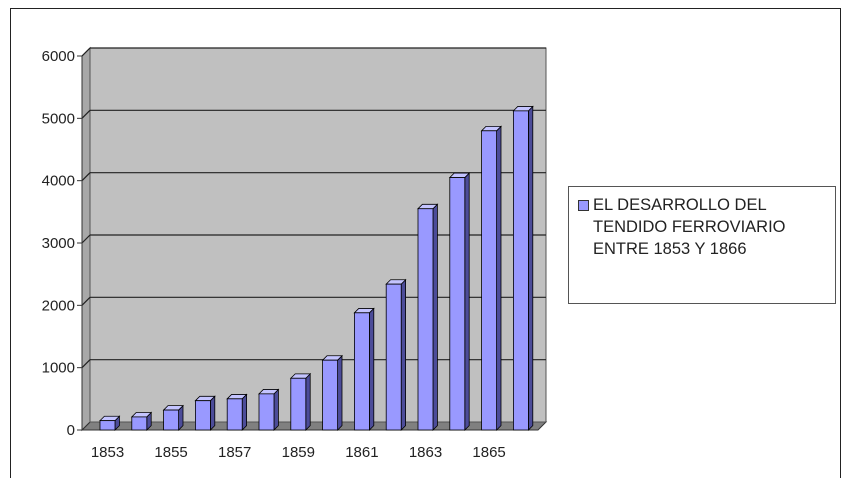 The width and height of the screenshot is (842, 481). I want to click on x-tick-label: 1855, so click(170, 452).